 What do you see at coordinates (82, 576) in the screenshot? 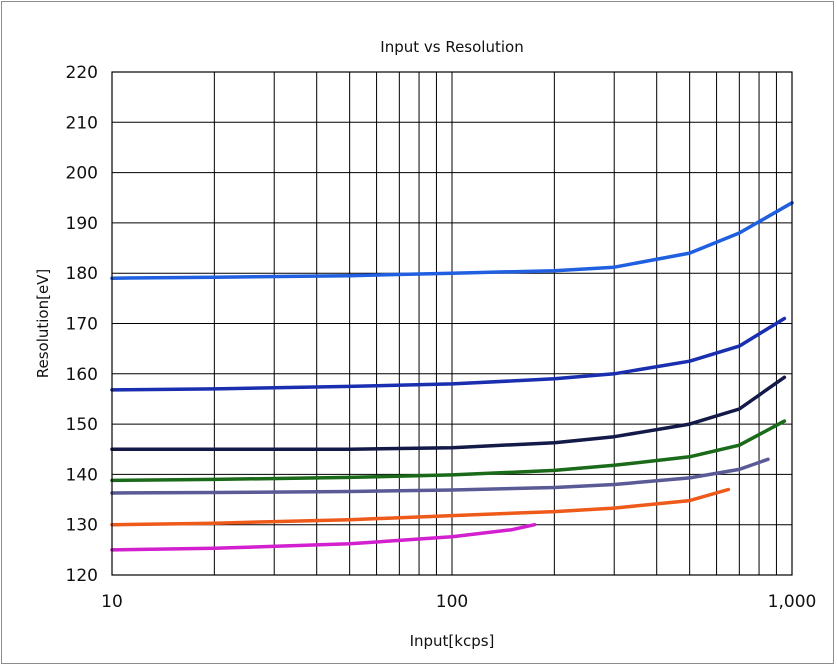
I see `y-tick-label: 120` at bounding box center [82, 576].